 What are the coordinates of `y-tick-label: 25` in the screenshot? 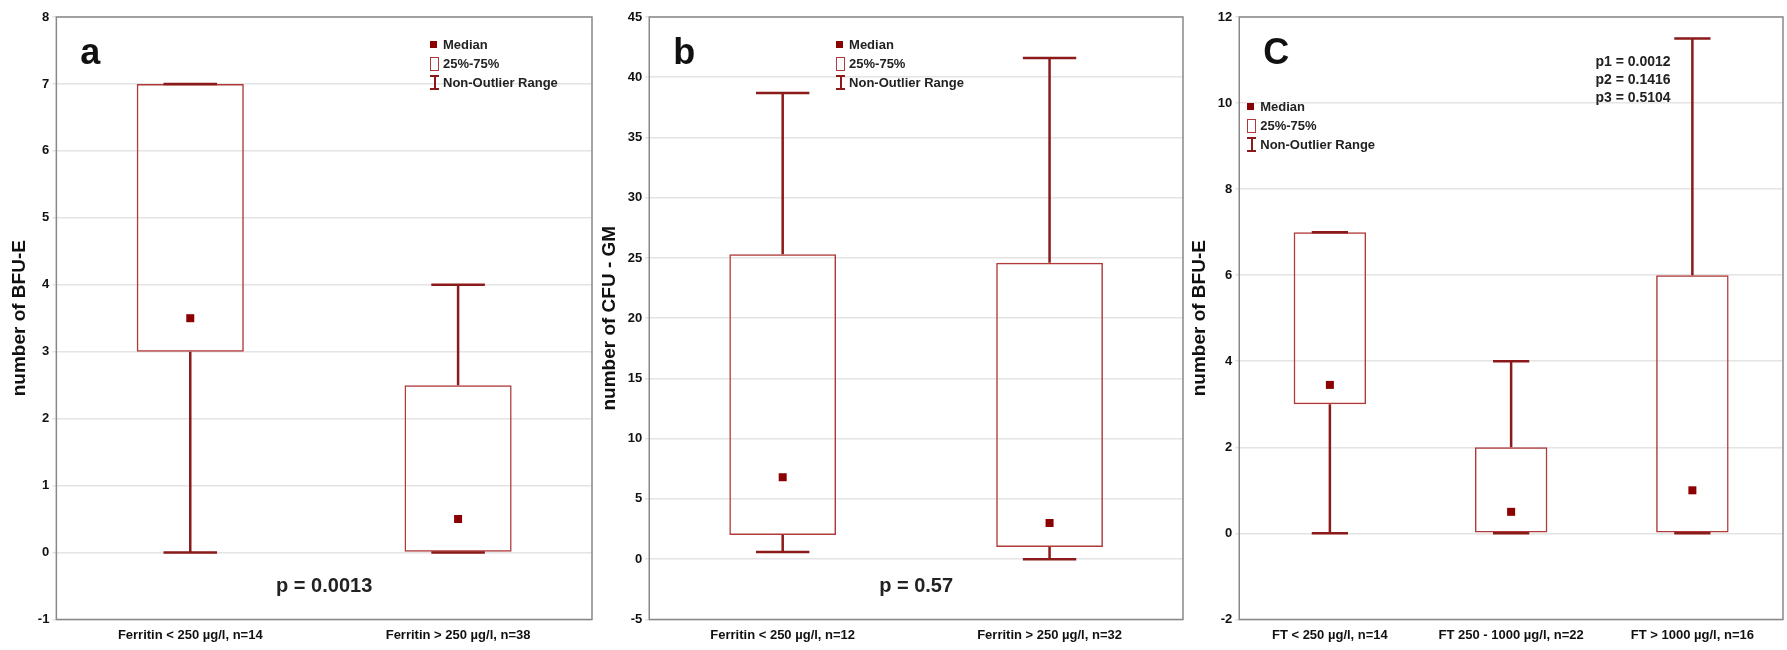 It's located at (635, 257).